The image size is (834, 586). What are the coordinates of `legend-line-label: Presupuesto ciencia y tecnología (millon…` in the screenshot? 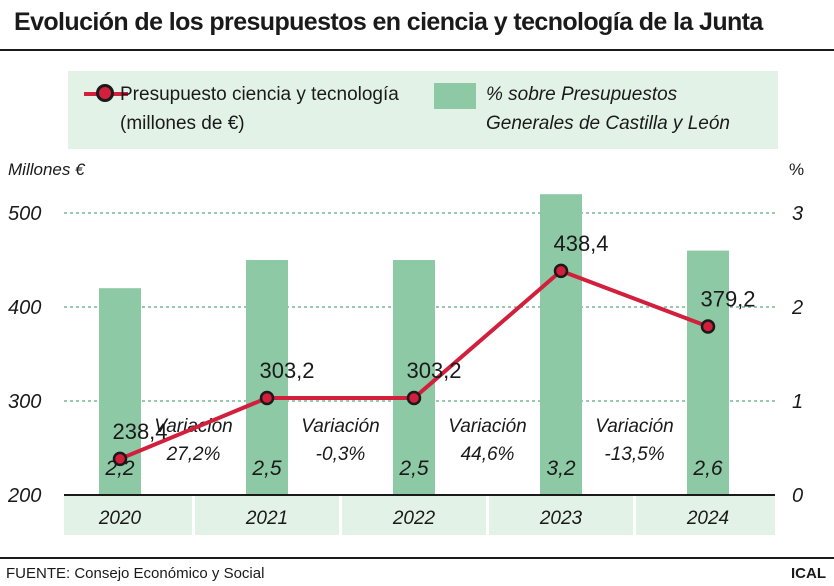 It's located at (259, 109).